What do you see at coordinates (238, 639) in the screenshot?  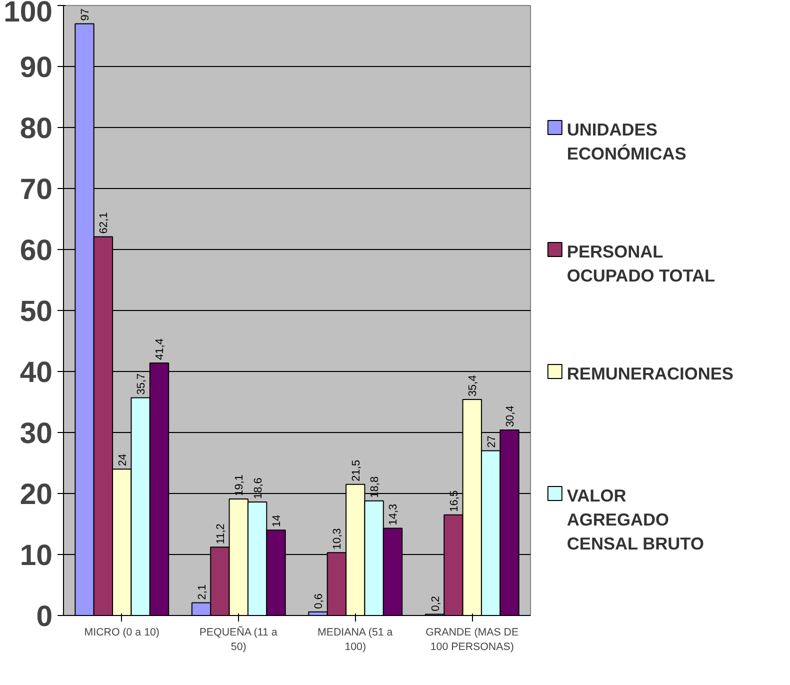 I see `x-tick-label: PEQUEÑA (11 a 50)` at bounding box center [238, 639].